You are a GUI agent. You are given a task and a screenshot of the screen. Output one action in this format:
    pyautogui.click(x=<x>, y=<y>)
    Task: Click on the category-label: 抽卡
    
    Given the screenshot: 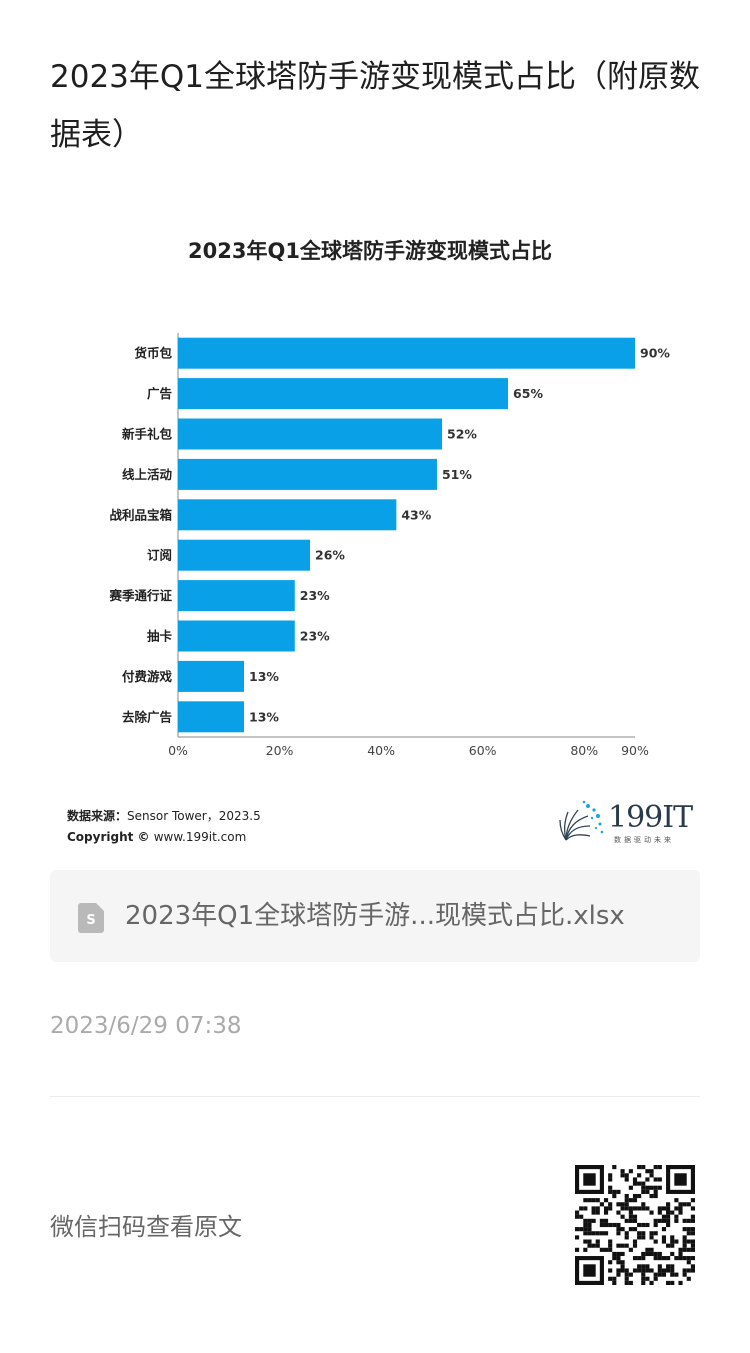 What is the action you would take?
    pyautogui.click(x=160, y=636)
    